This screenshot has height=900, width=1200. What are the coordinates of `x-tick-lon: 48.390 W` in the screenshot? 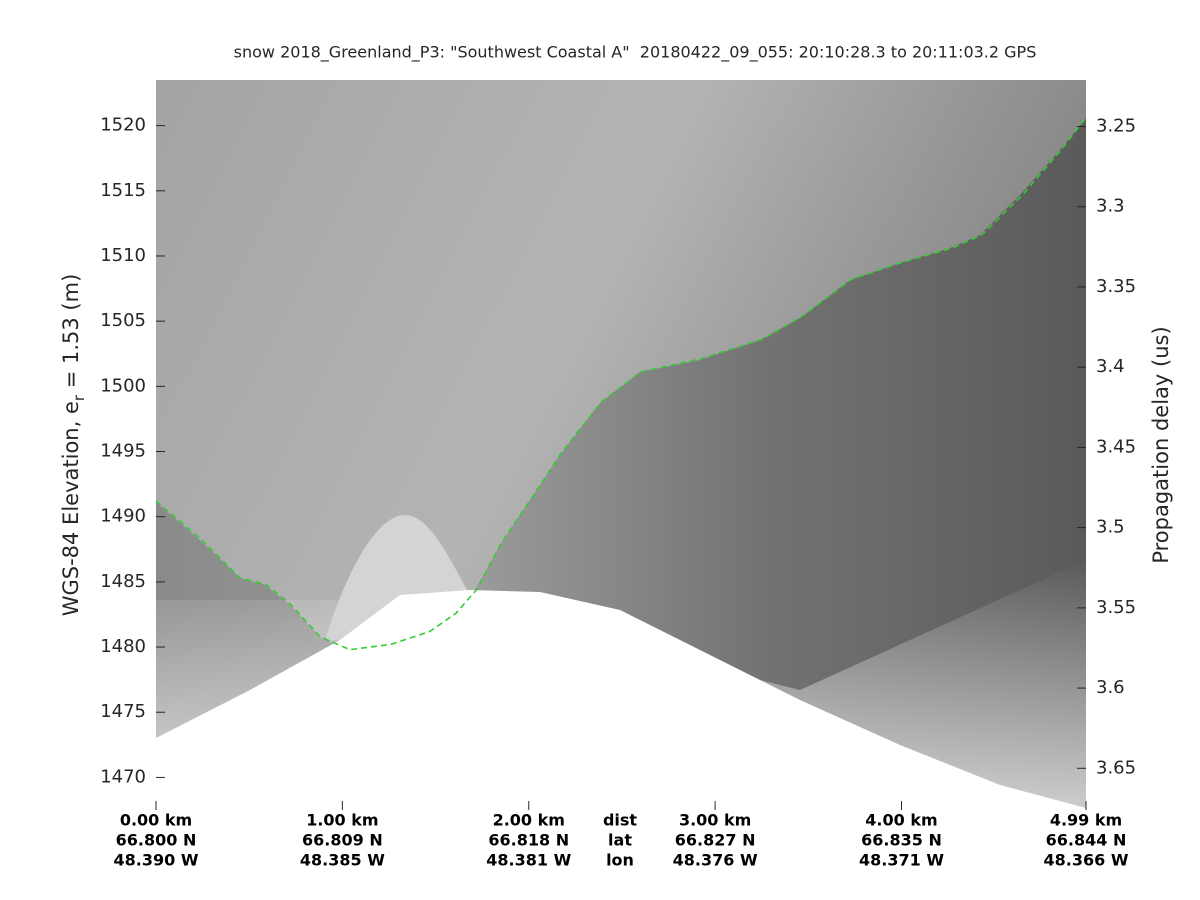 It's located at (156, 860).